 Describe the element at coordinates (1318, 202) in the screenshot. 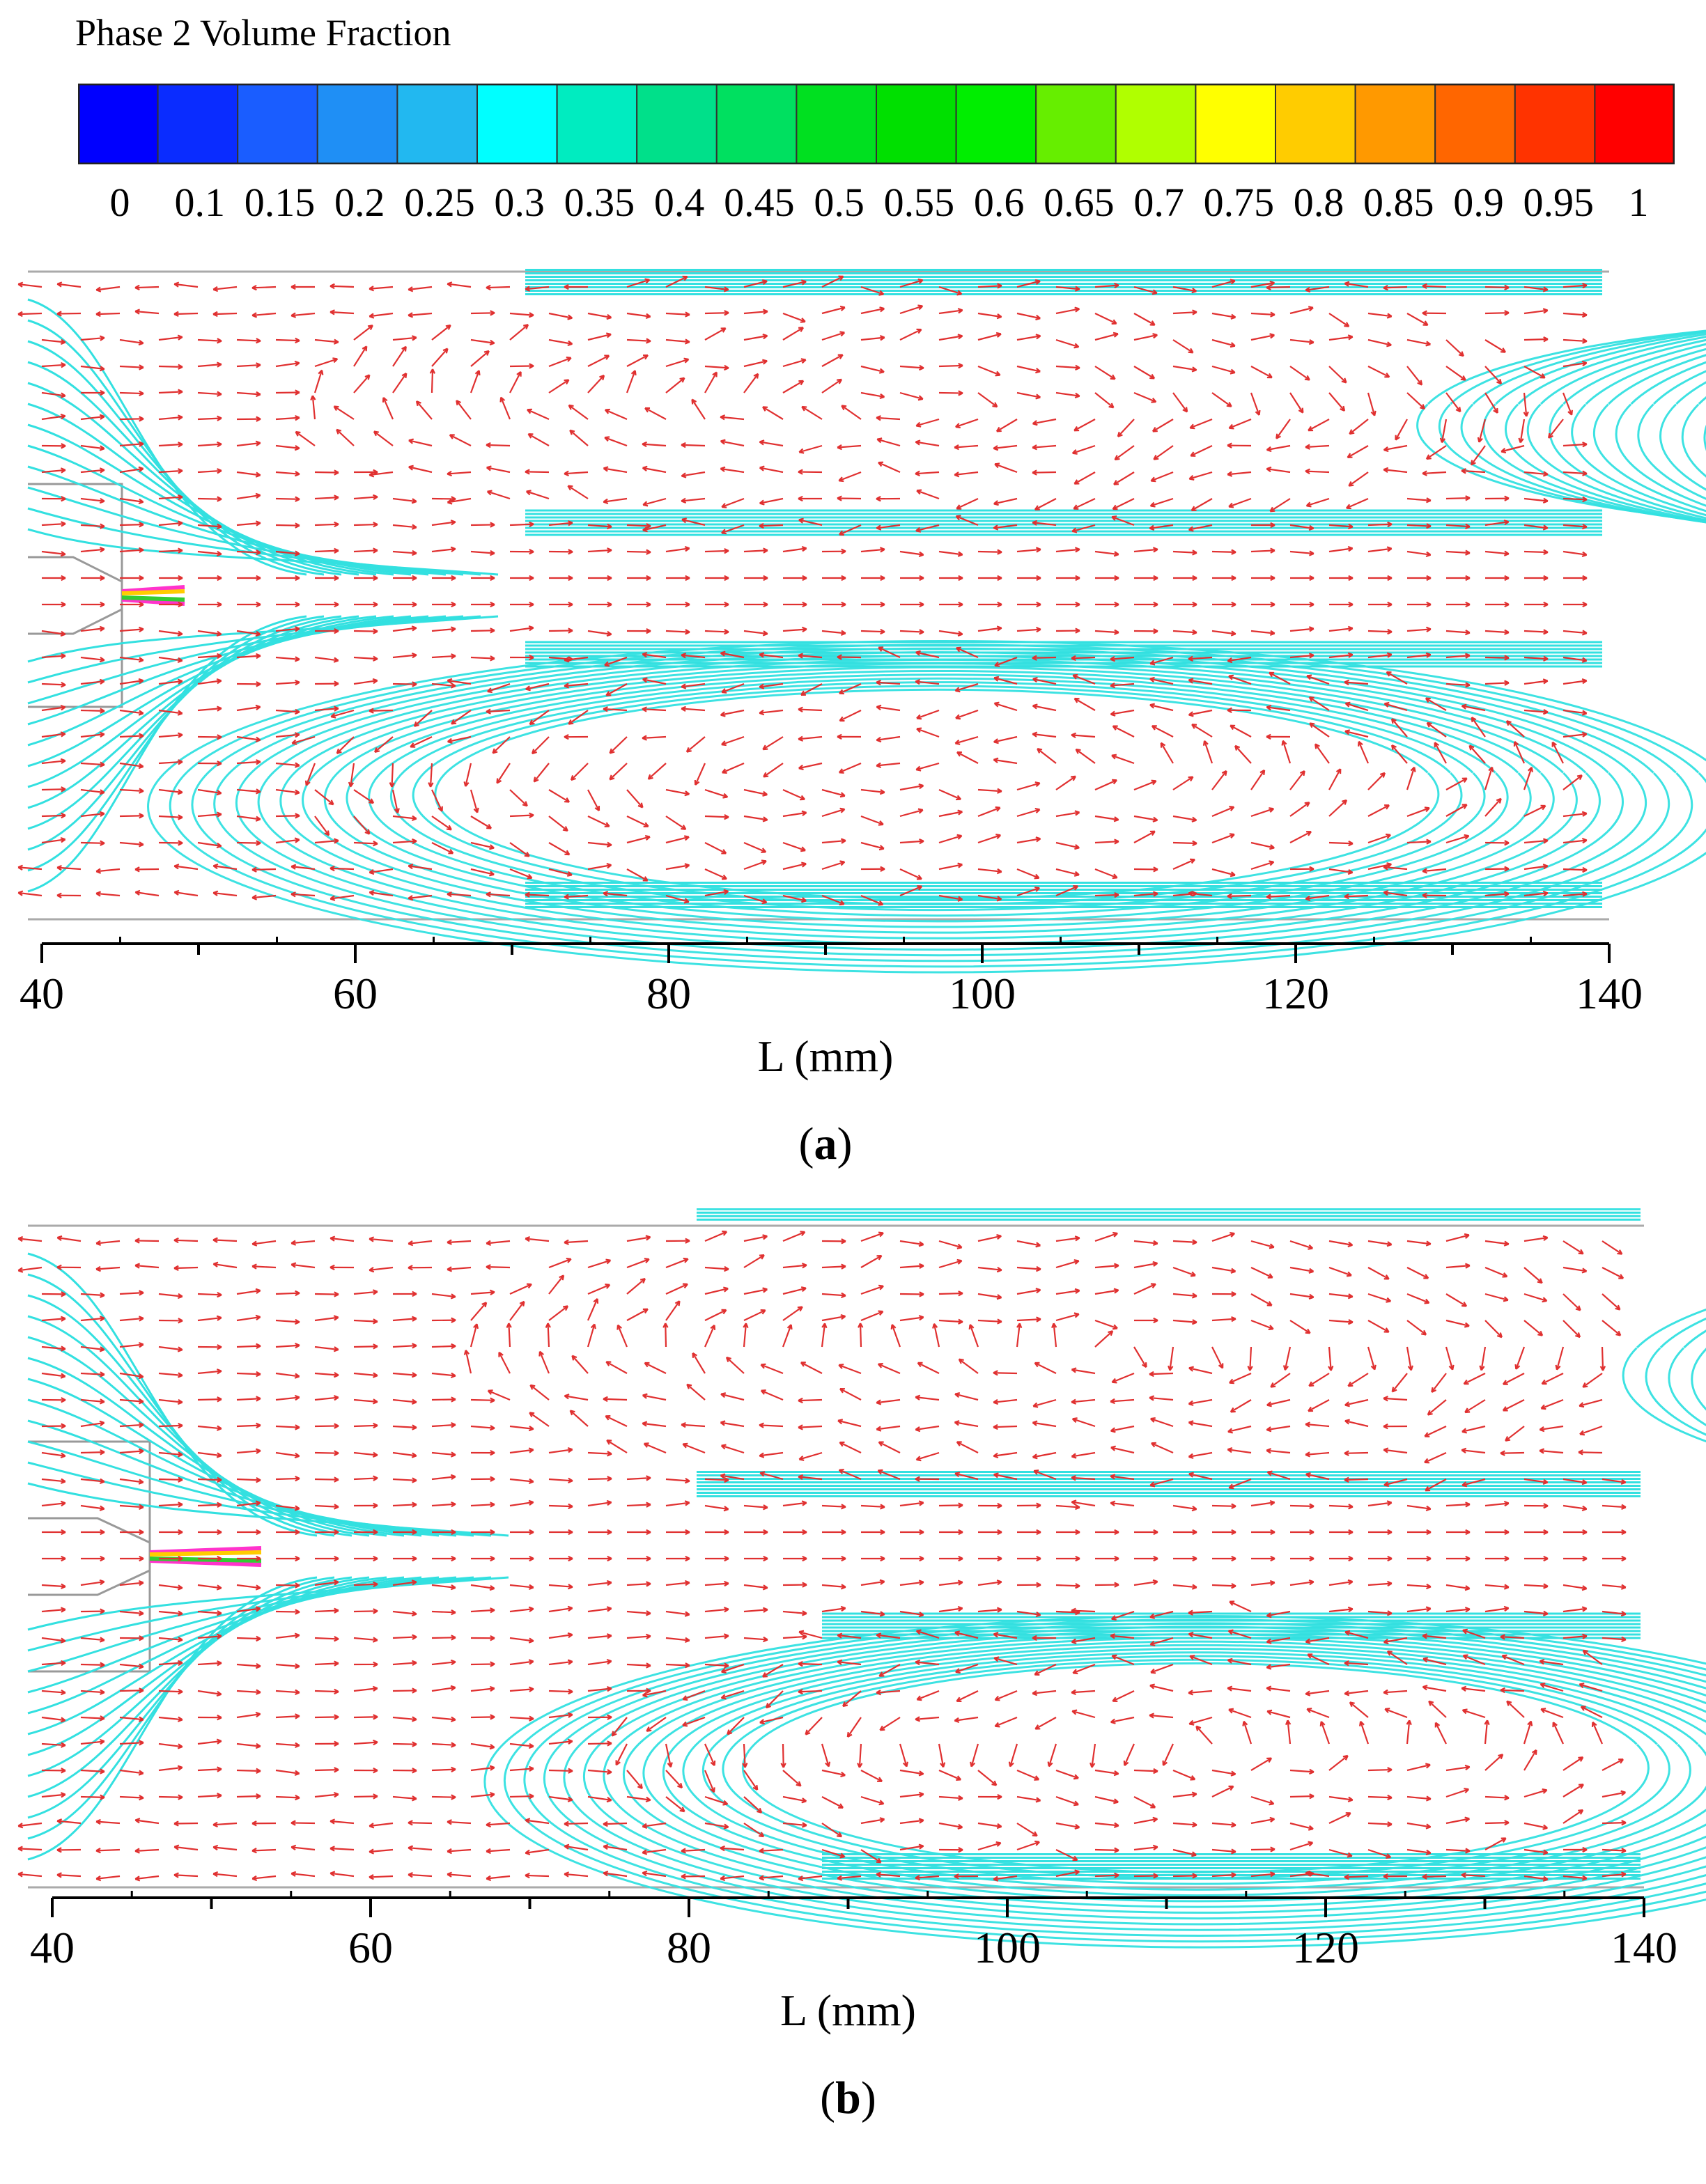

I see `colorbar-tick-label: 0.8` at that location.